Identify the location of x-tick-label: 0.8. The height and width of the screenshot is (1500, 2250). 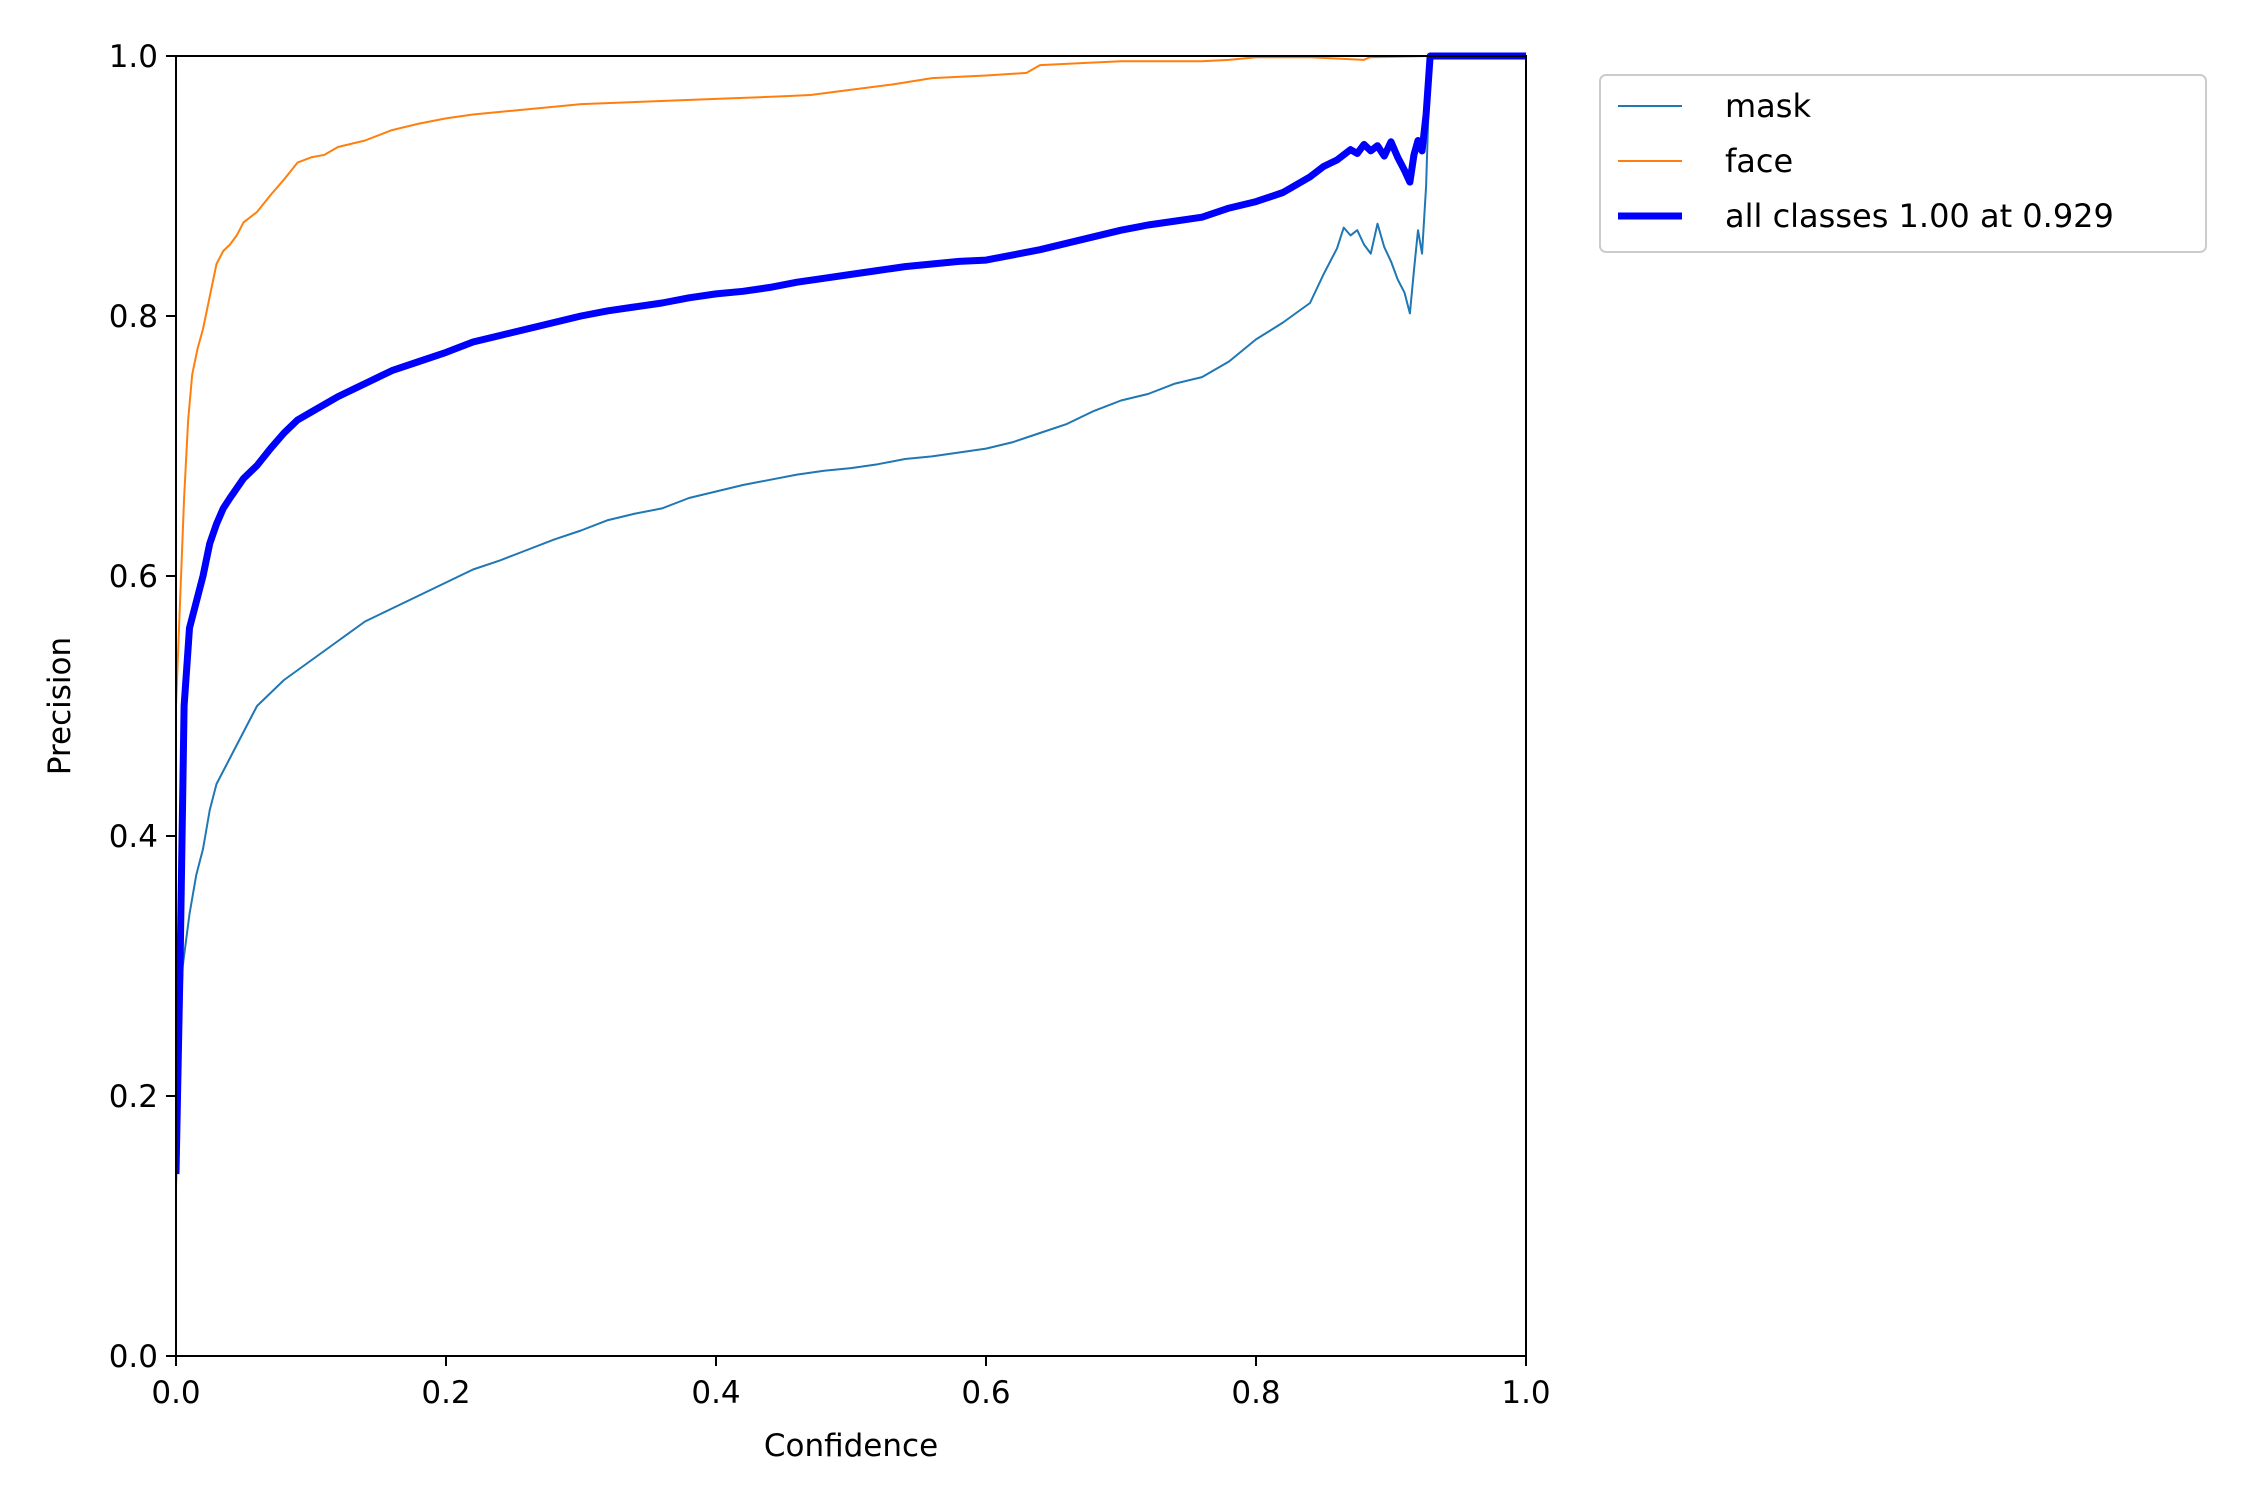
(1255, 1393).